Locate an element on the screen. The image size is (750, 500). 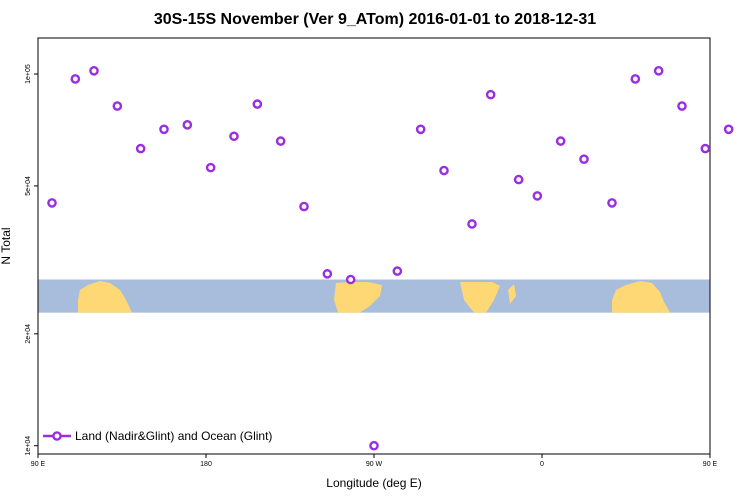
y-tick-label: 1e+05 is located at coordinates (28, 74).